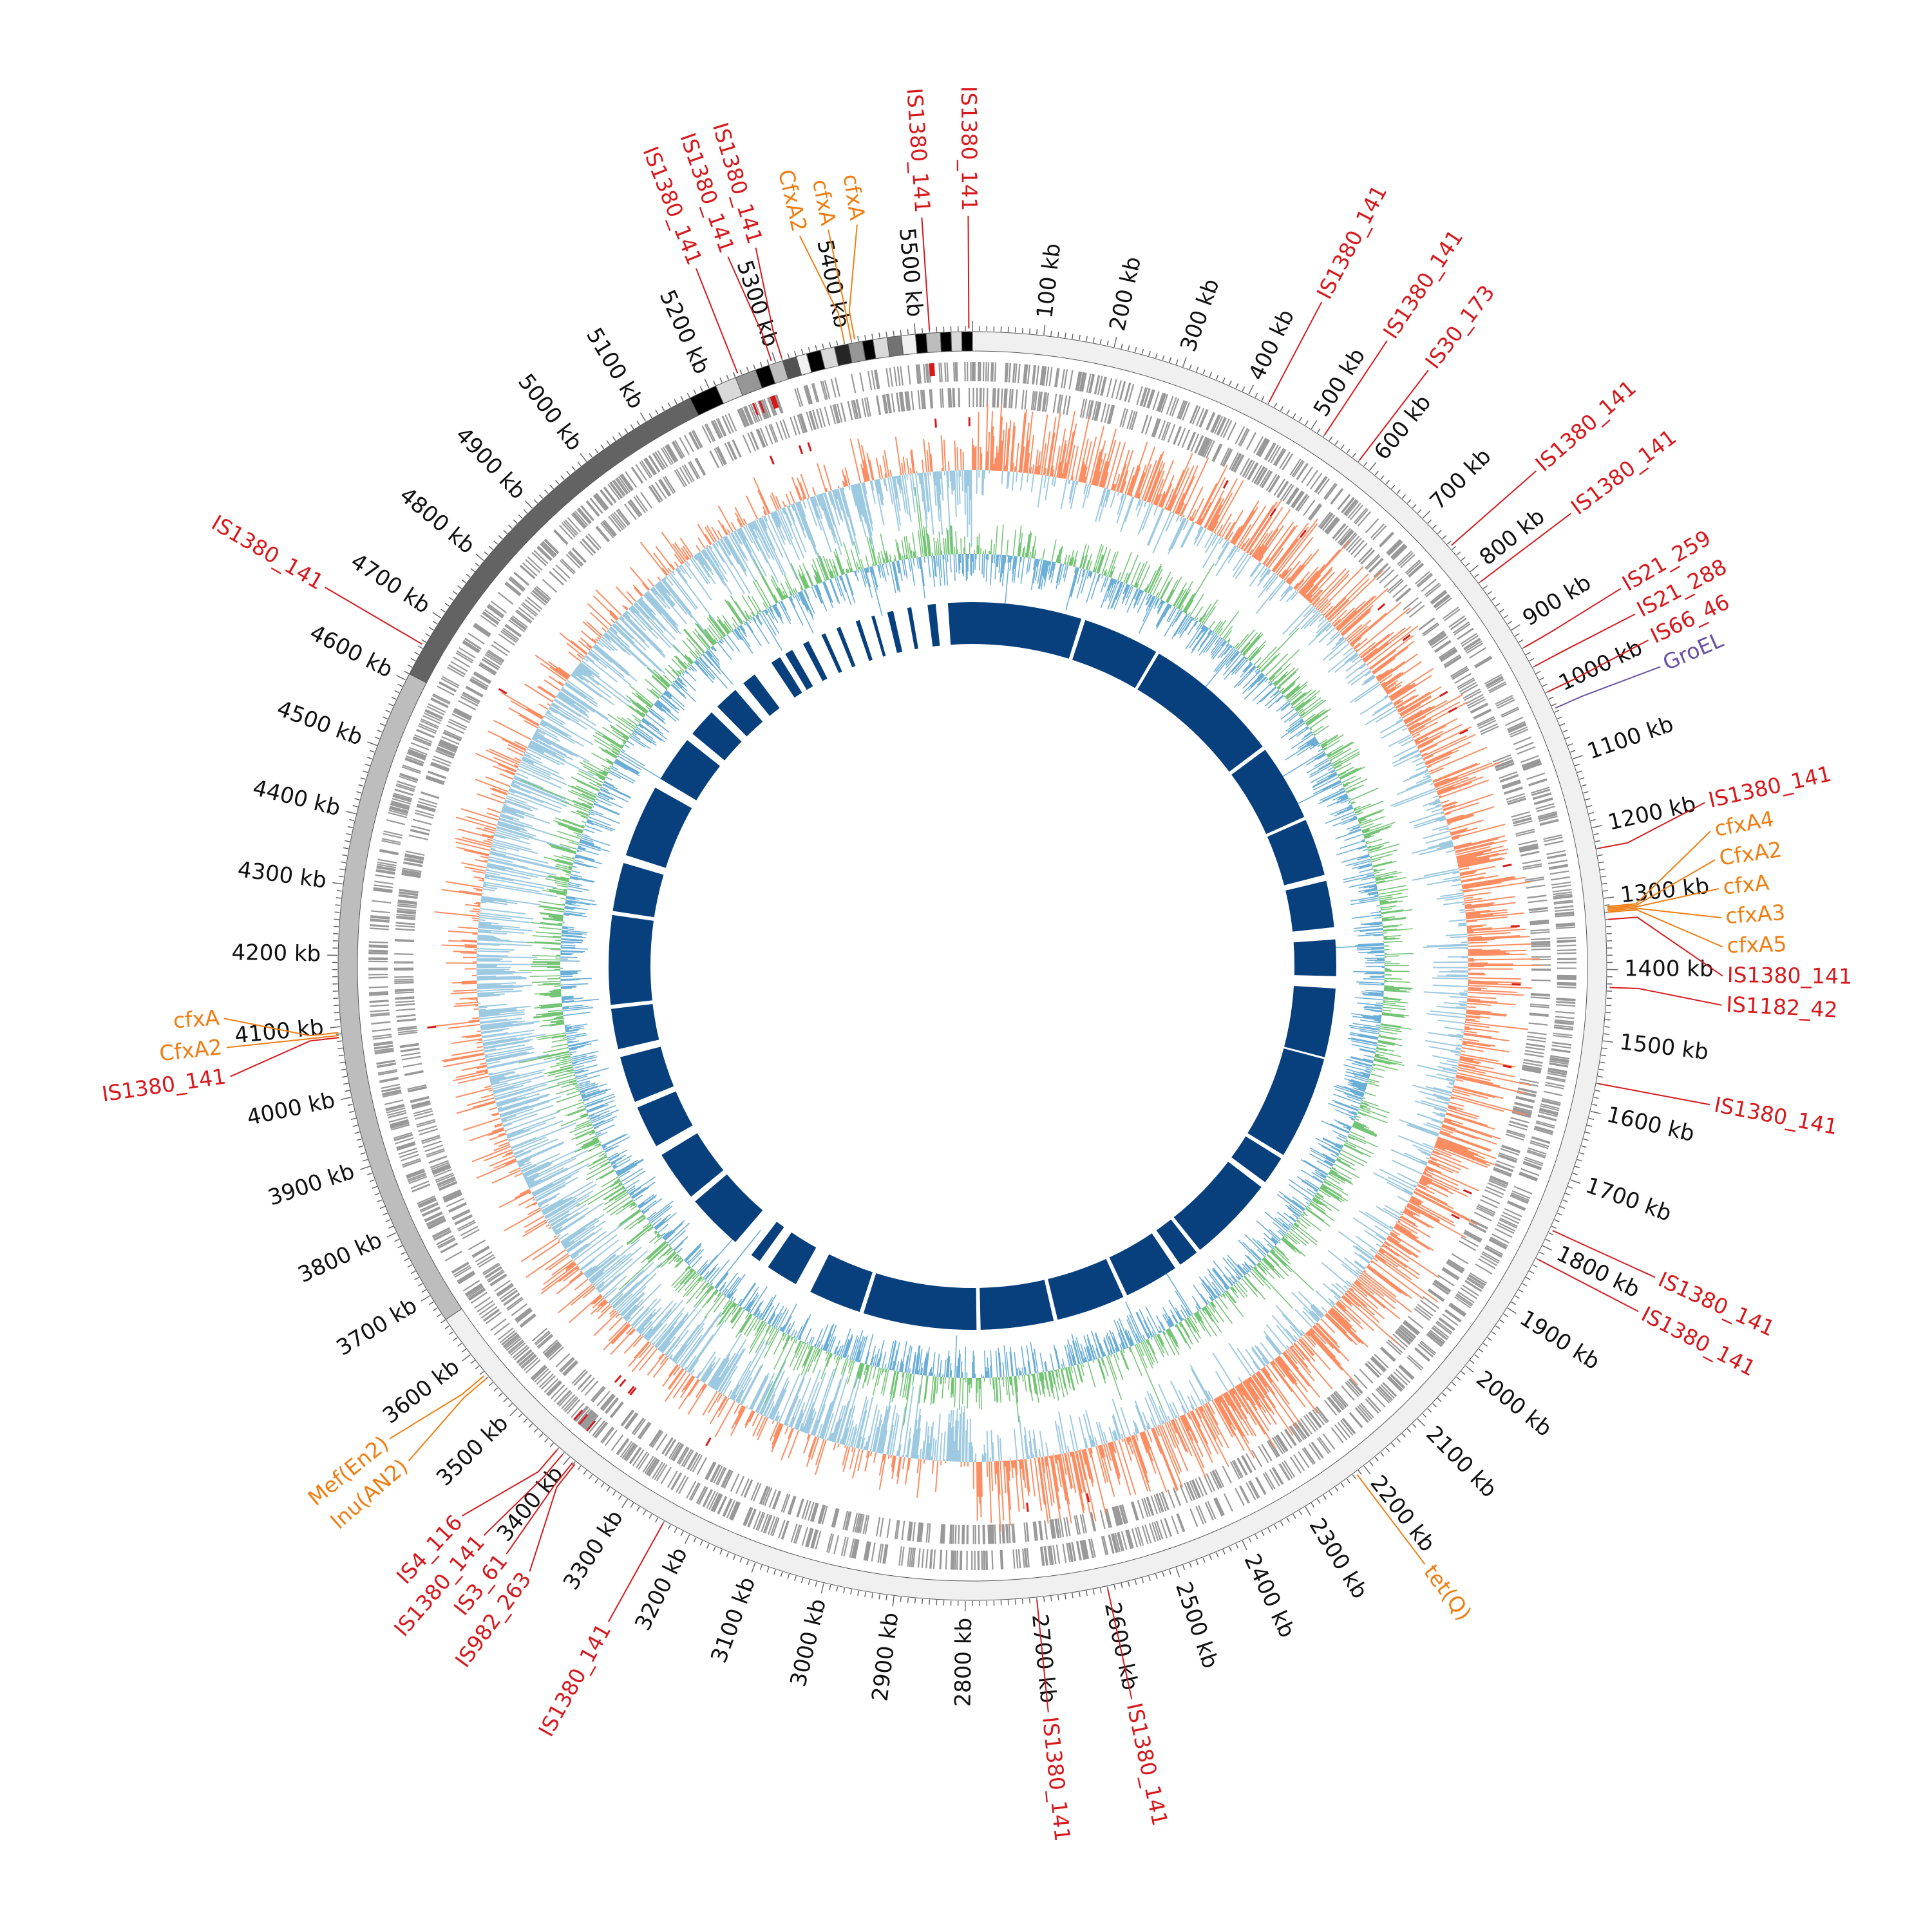 This screenshot has width=1932, height=1932. Describe the element at coordinates (1790, 975) in the screenshot. I see `annotation-label: IS1380_141` at that location.